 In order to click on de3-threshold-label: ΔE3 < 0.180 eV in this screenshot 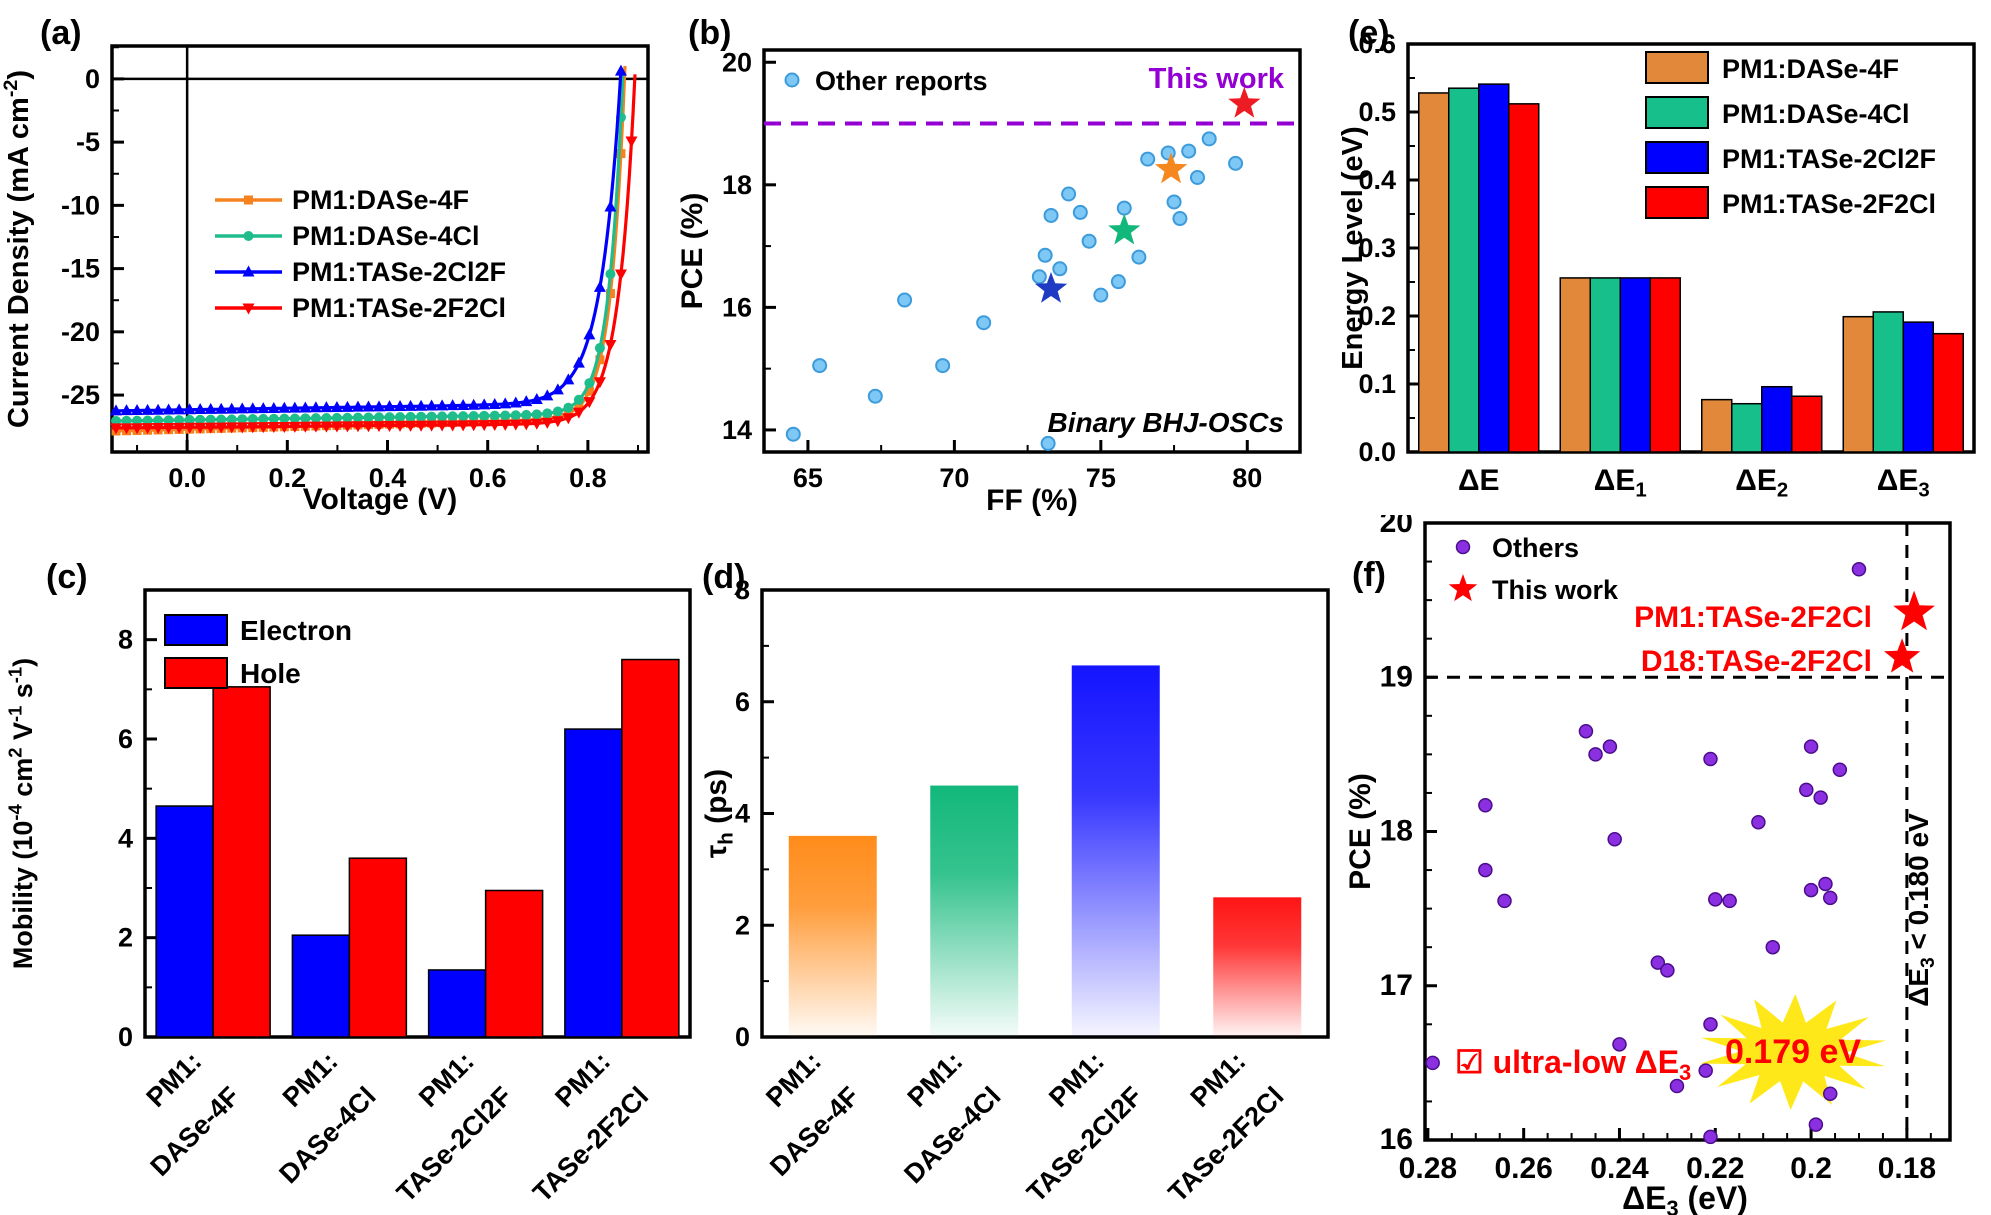, I will do `click(1921, 910)`.